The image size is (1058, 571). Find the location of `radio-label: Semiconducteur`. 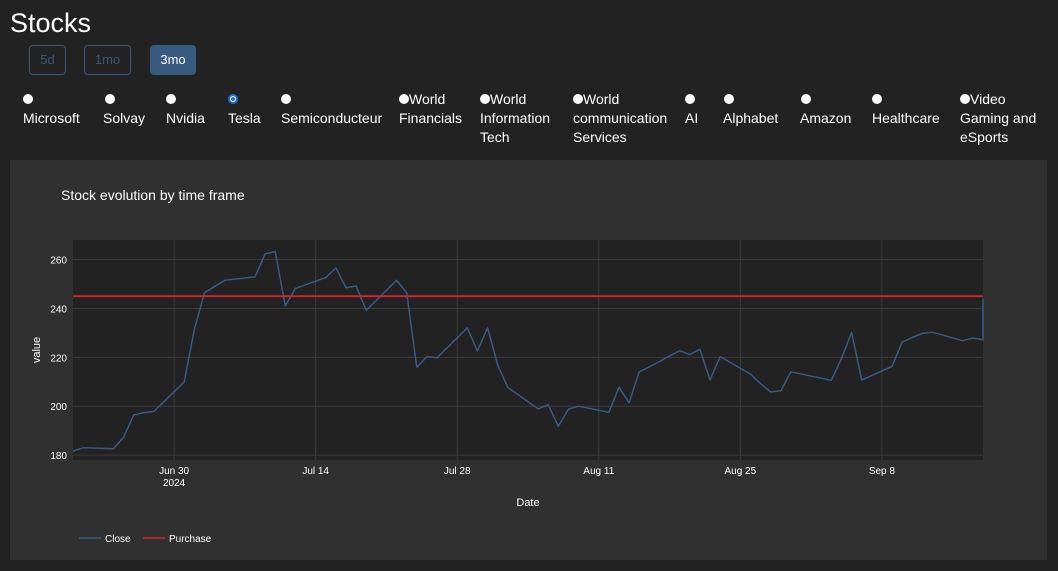

radio-label: Semiconducteur is located at coordinates (332, 118).